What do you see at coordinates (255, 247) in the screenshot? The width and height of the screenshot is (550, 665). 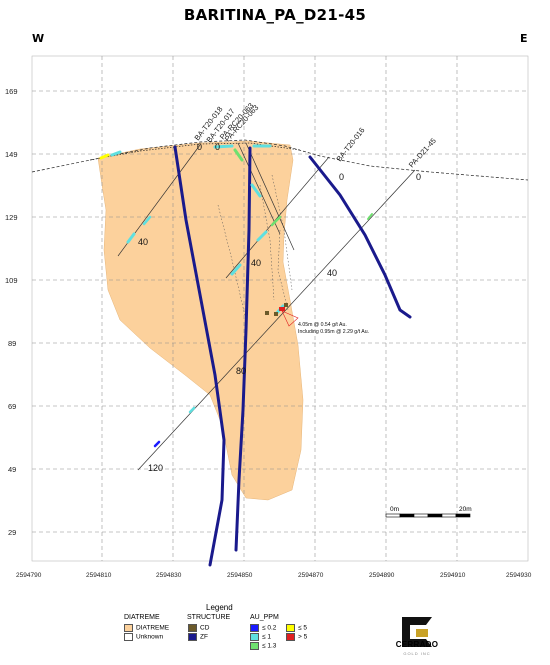 I see `fault-traces` at bounding box center [255, 247].